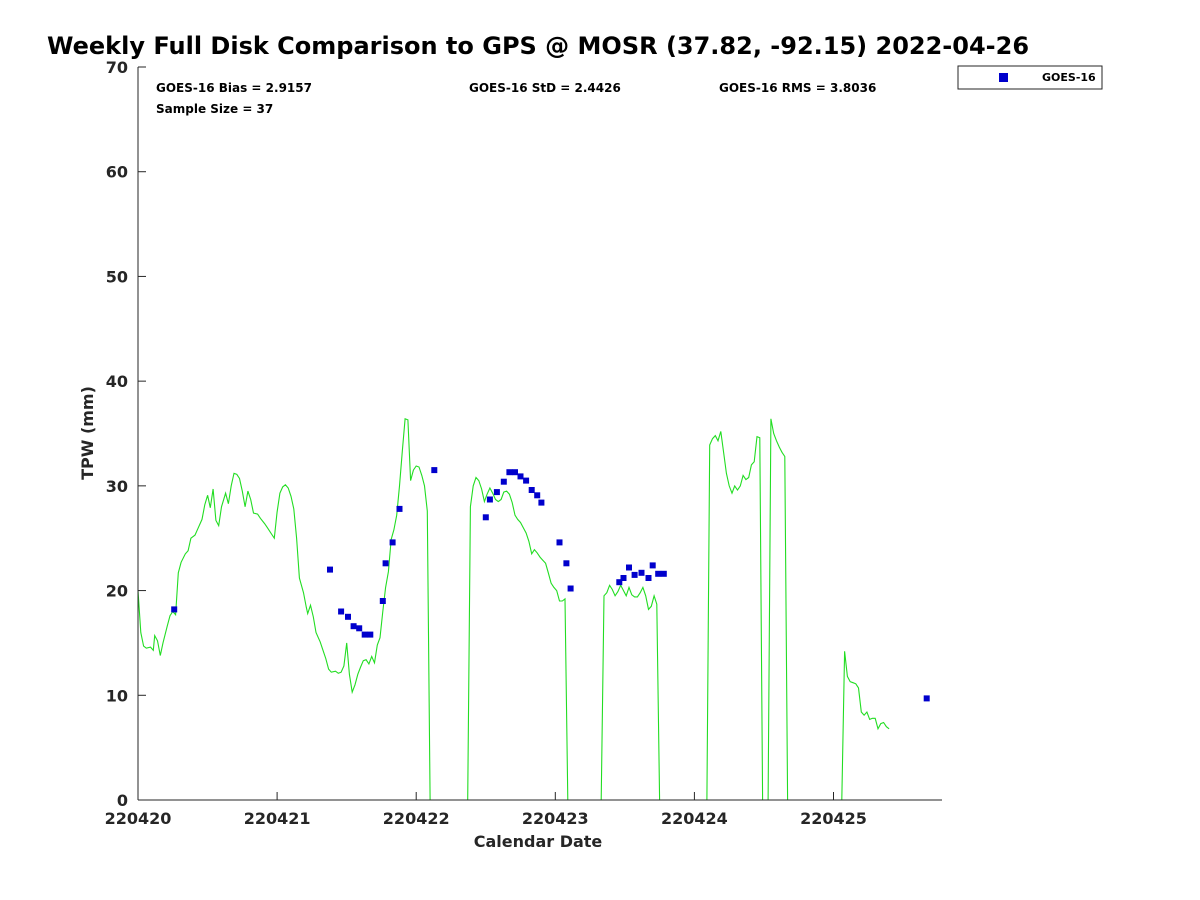 The width and height of the screenshot is (1200, 900). What do you see at coordinates (1069, 77) in the screenshot?
I see `legend-goes-label: GOES-16` at bounding box center [1069, 77].